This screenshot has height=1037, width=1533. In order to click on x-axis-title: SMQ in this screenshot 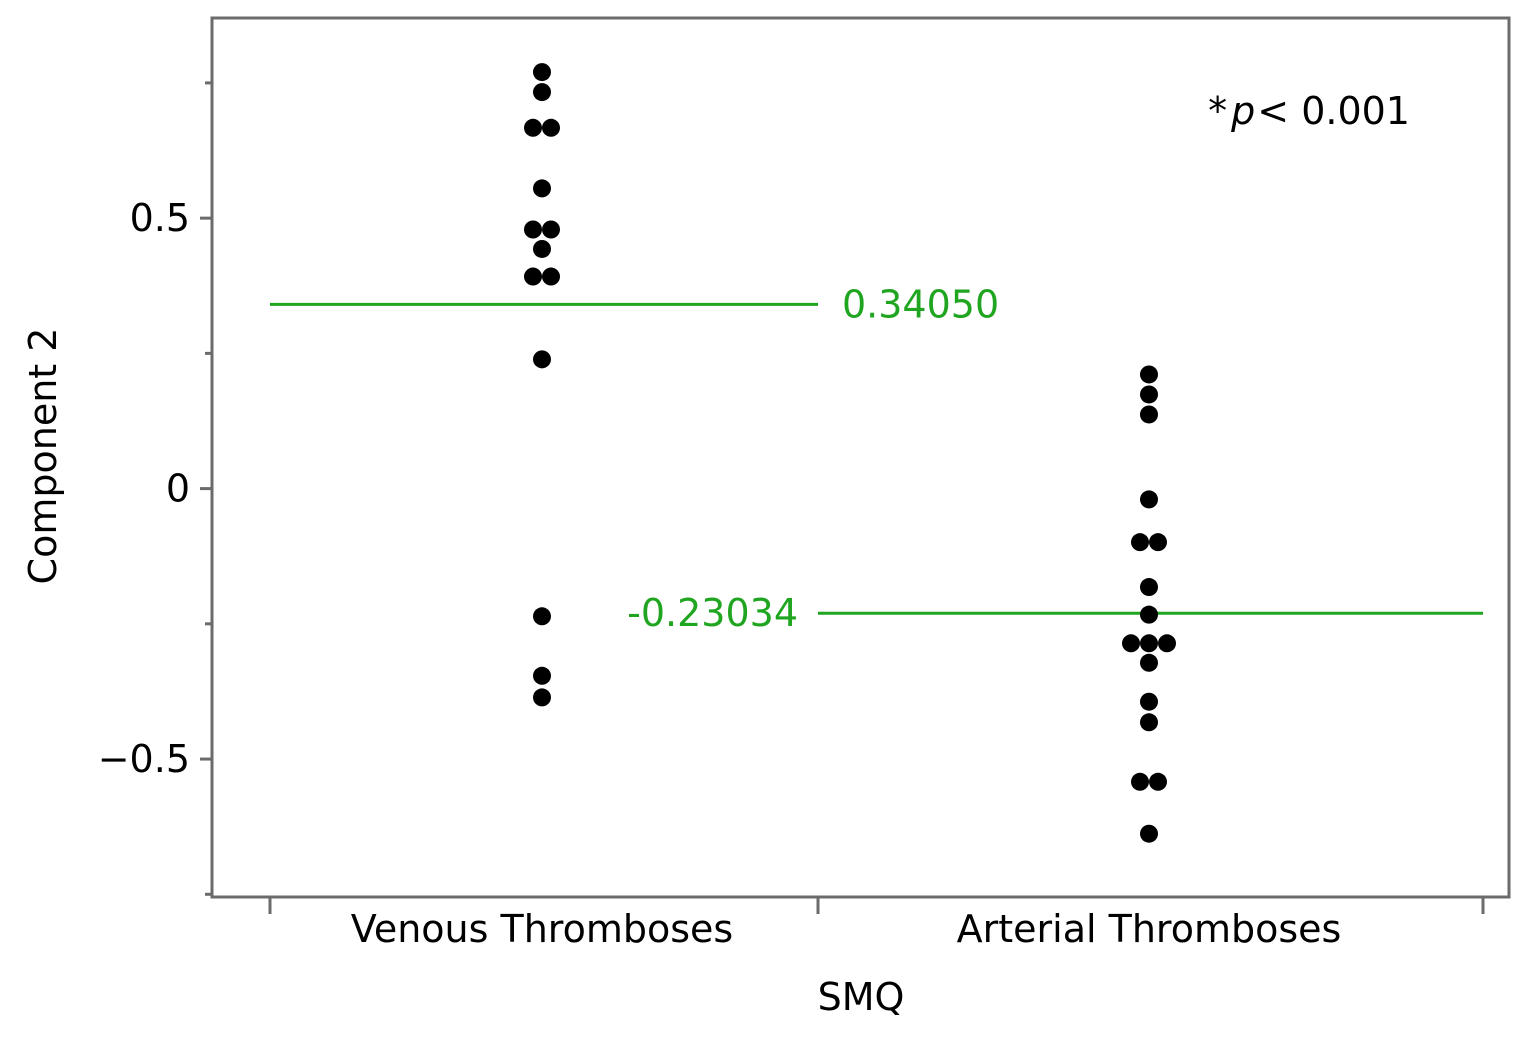, I will do `click(861, 997)`.